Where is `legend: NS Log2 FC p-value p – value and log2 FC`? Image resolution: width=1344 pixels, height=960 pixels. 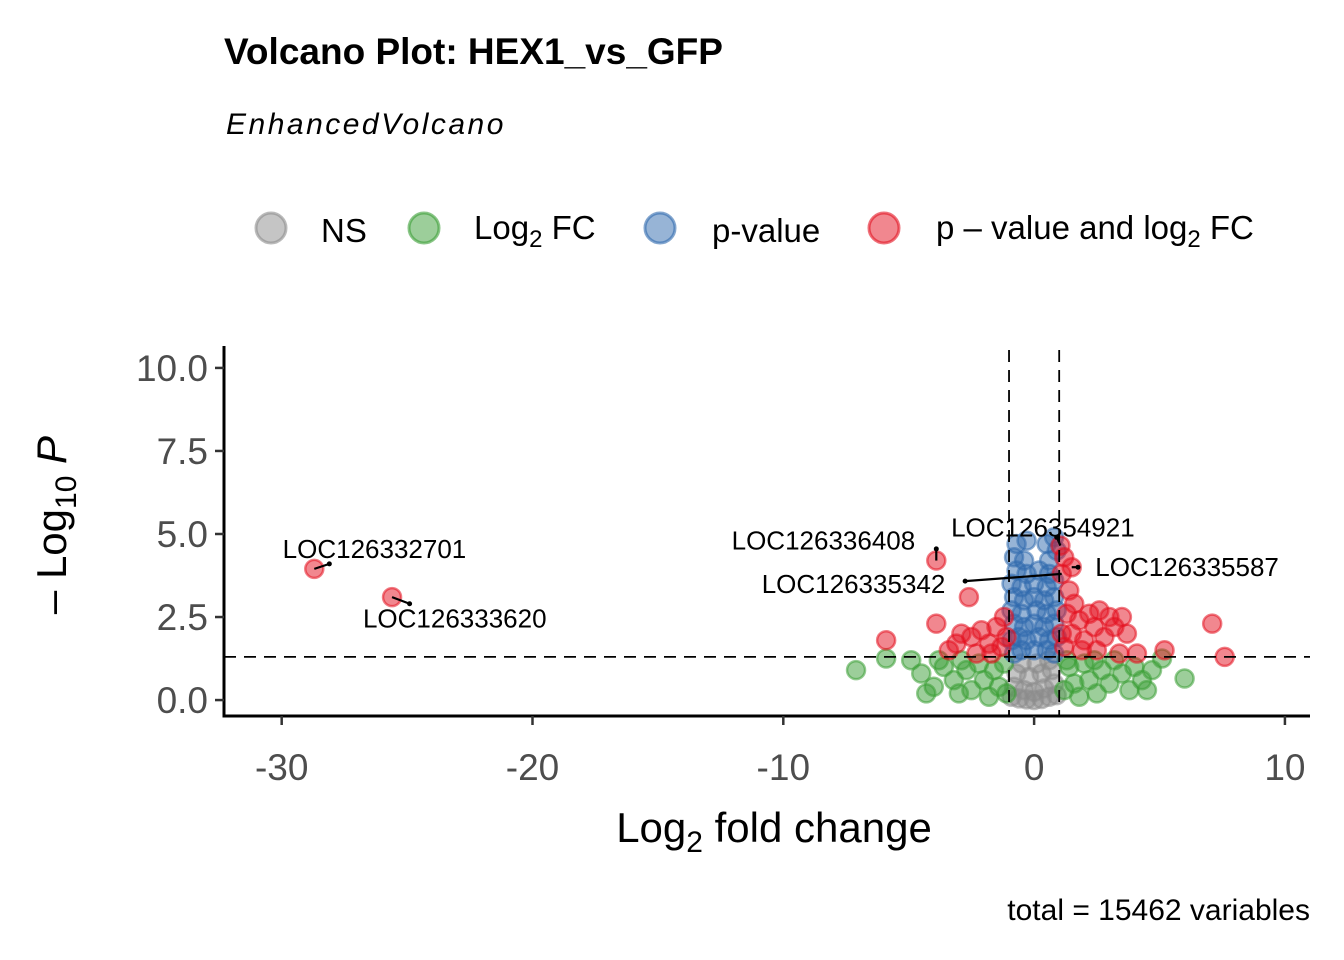
legend: NS Log2 FC p-value p – value and log2 FC is located at coordinates (754, 231).